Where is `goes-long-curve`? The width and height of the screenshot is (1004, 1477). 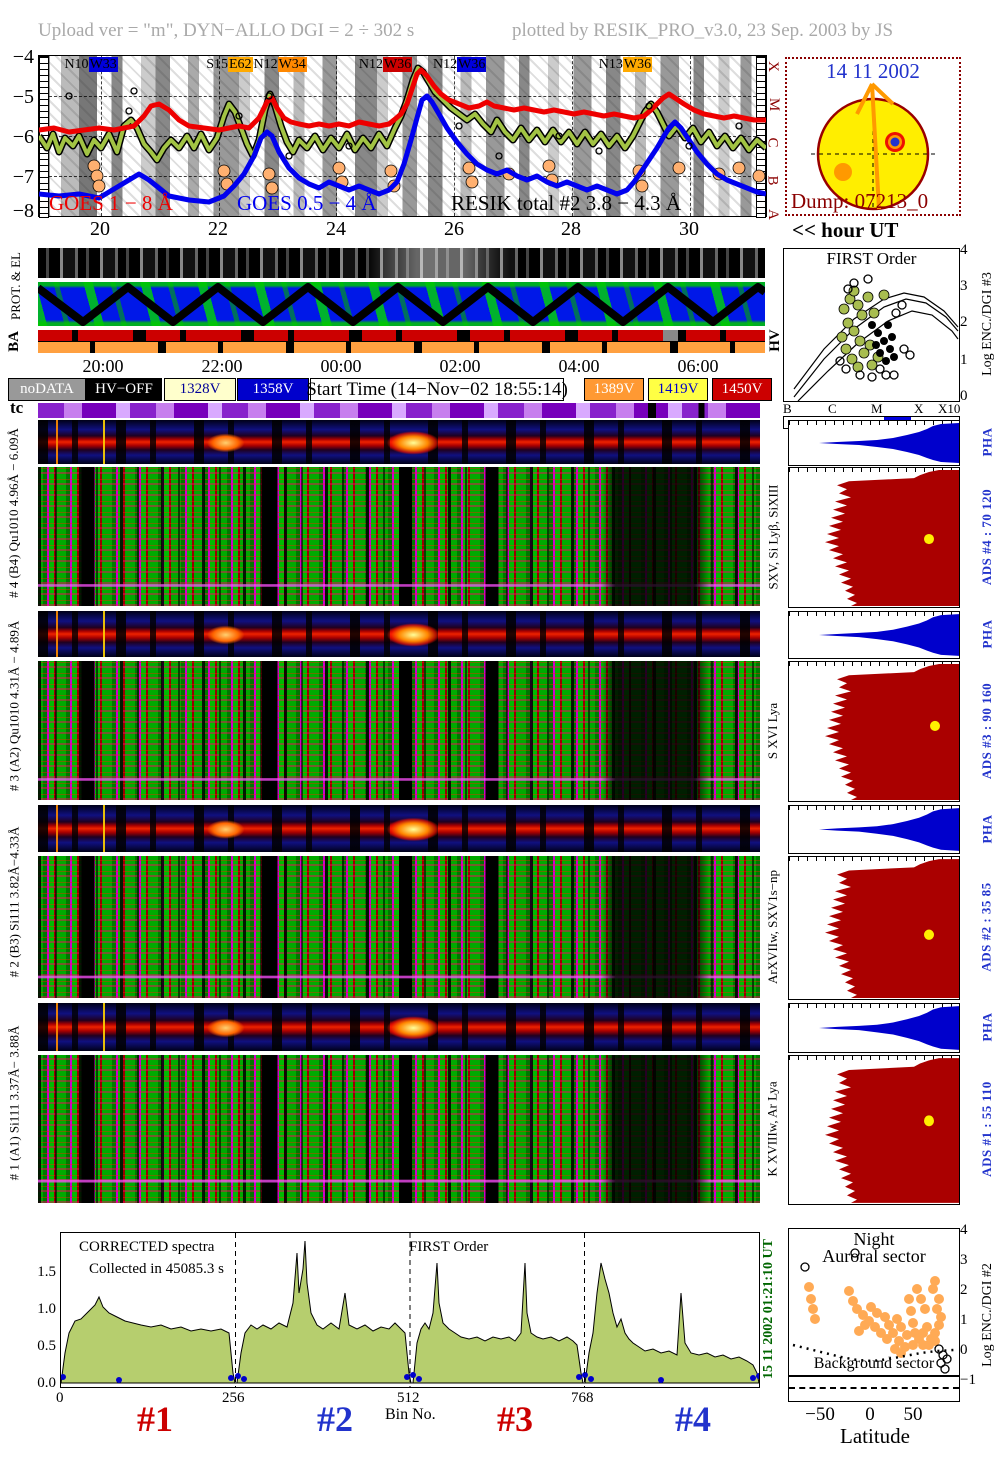 goes-long-curve is located at coordinates (402, 101).